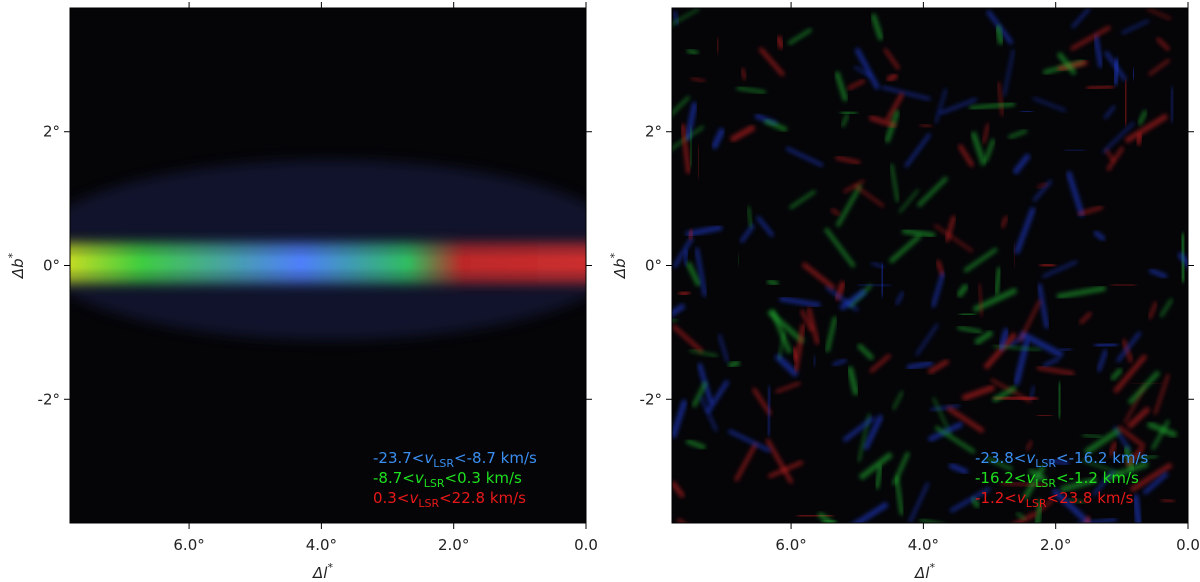 This screenshot has width=1200, height=582. I want to click on legend-range-low: -16.2<, so click(1000, 478).